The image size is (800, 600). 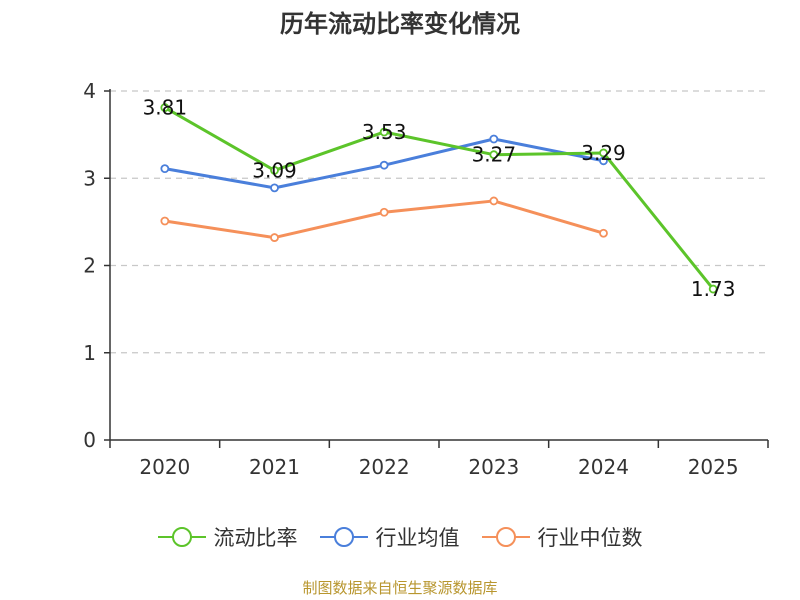 I want to click on legend-item-current-ratio: 流动比率, so click(x=227, y=537).